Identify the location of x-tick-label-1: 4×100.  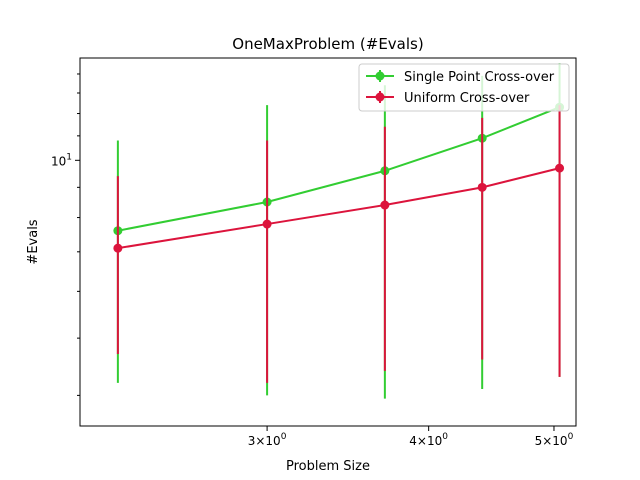
(428, 440).